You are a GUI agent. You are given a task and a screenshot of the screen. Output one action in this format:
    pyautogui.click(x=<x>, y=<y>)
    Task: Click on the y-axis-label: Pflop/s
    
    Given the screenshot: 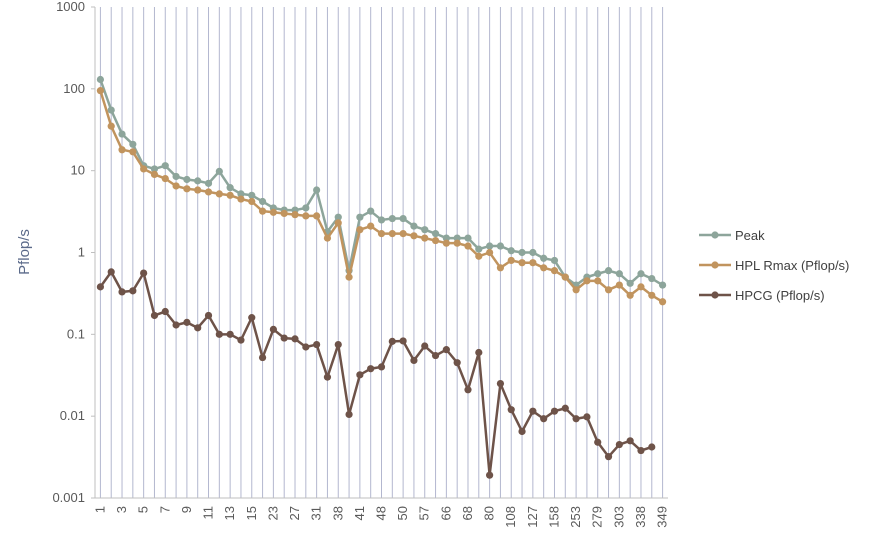 What is the action you would take?
    pyautogui.click(x=24, y=252)
    